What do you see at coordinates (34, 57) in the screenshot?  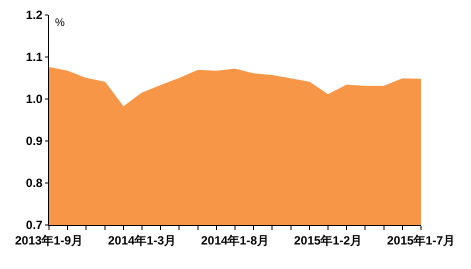 I see `y-tick-label: 1.1` at bounding box center [34, 57].